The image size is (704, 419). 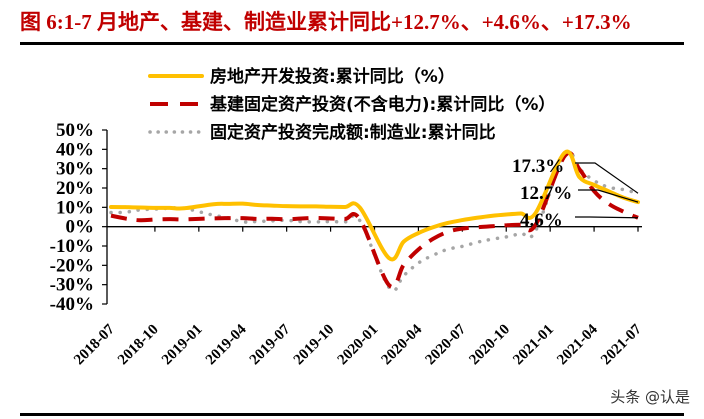 What do you see at coordinates (382, 104) in the screenshot?
I see `legend-label: 基建固定资产投资(不含电力):累计同比（%）` at bounding box center [382, 104].